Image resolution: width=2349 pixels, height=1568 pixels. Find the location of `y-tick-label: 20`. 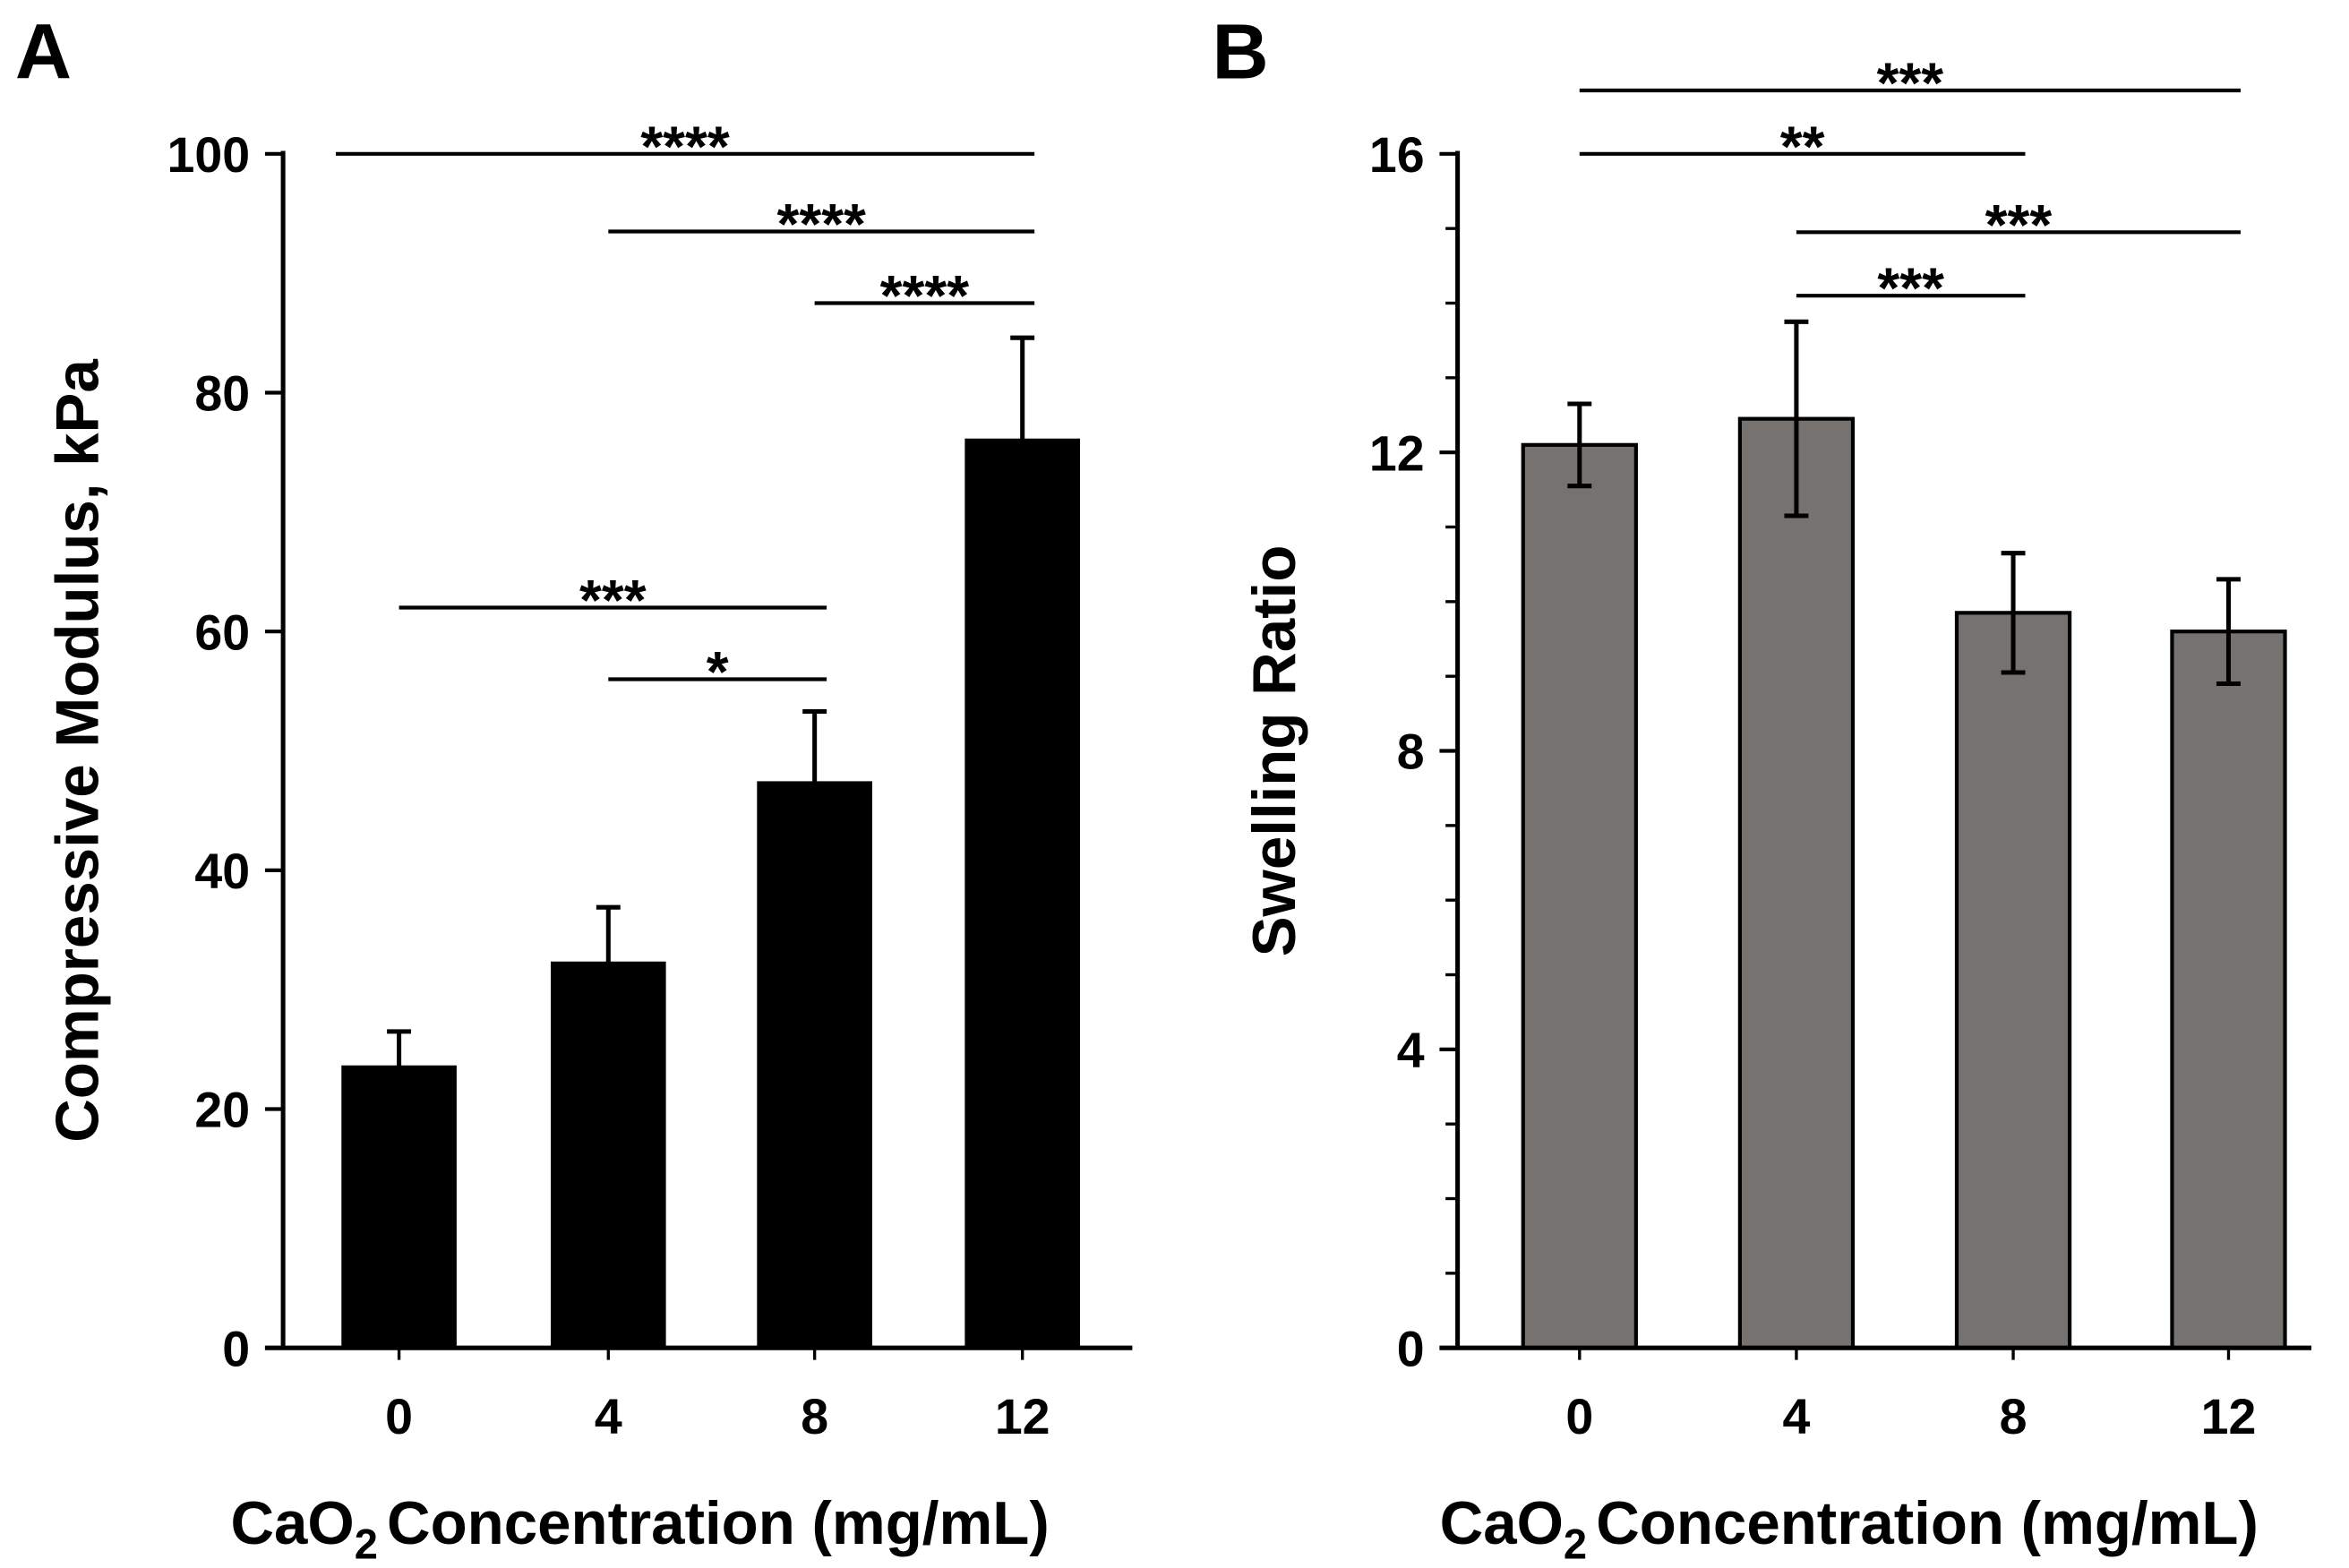

y-tick-label: 20 is located at coordinates (222, 1111).